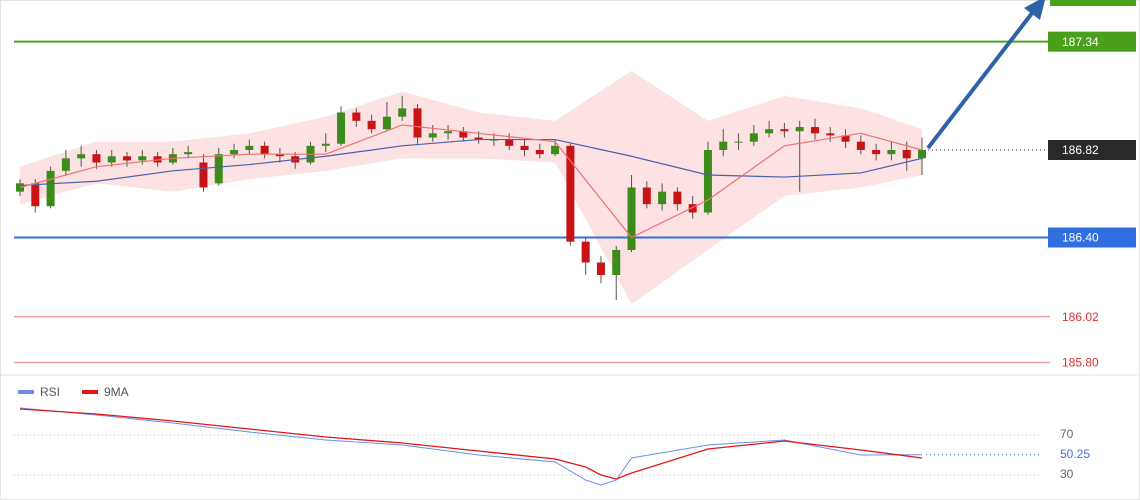  I want to click on y-tick-label: 70, so click(1067, 434).